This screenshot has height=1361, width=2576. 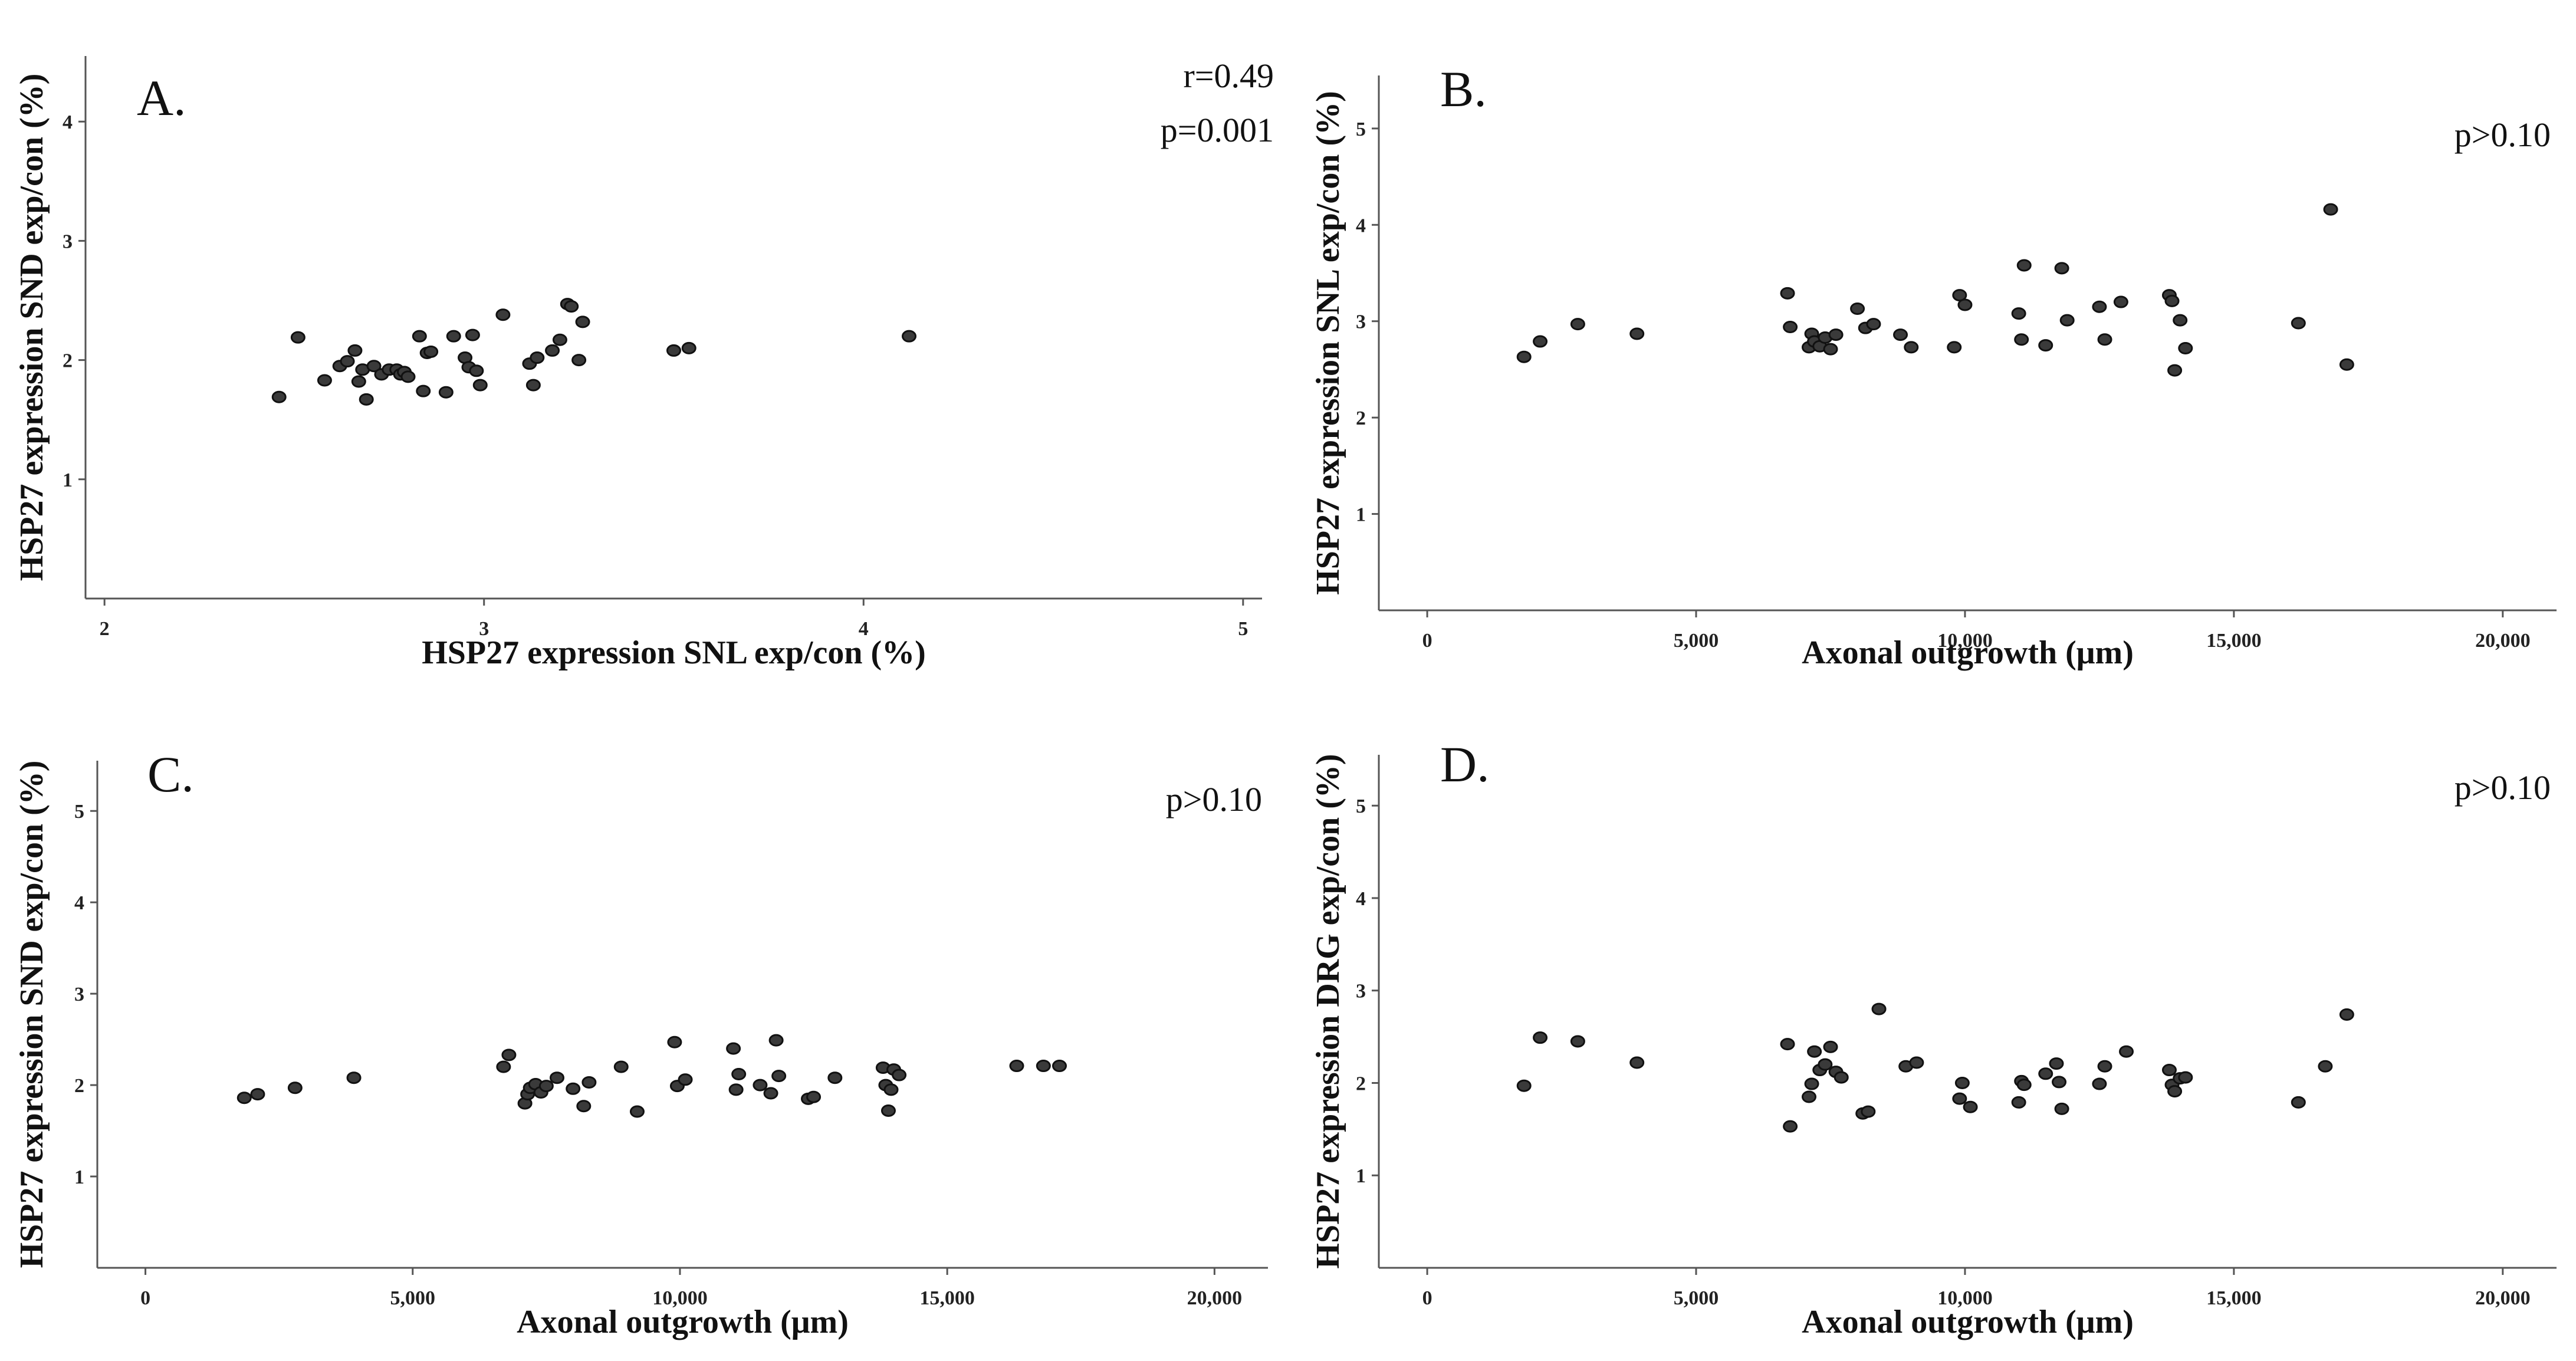 I want to click on stat-annotation: r=0.49, so click(x=1228, y=76).